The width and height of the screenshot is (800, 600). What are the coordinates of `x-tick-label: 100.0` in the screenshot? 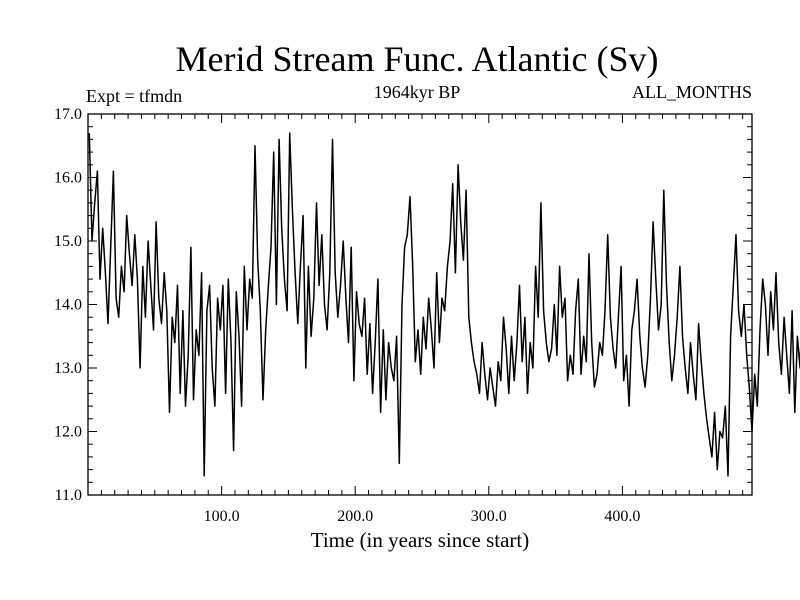 It's located at (222, 516).